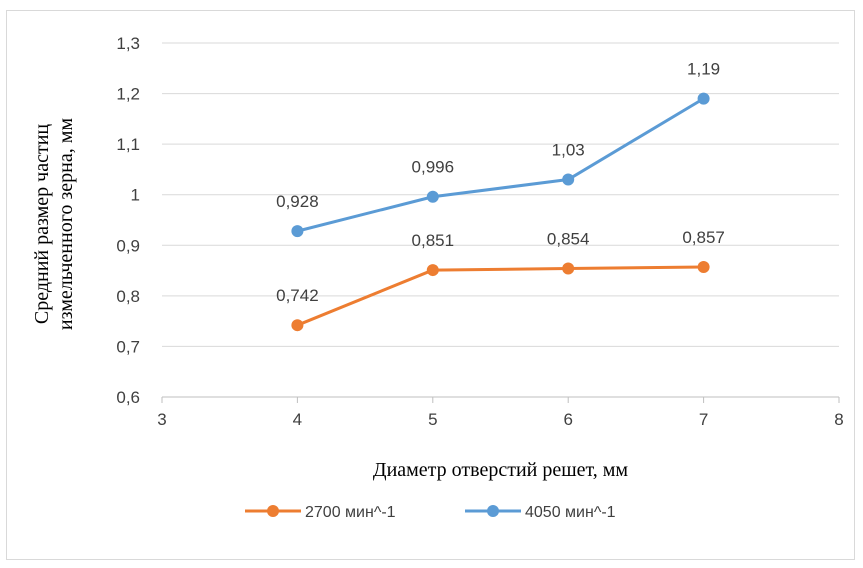  What do you see at coordinates (350, 512) in the screenshot?
I see `legend-label: 2700 мин^-1` at bounding box center [350, 512].